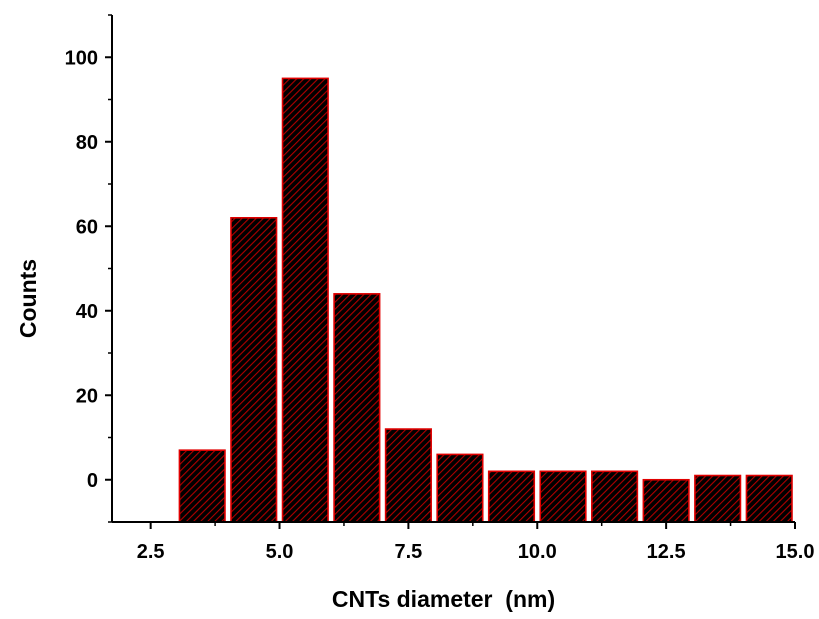 This screenshot has width=819, height=619. I want to click on x-tick-label: 5.0, so click(280, 552).